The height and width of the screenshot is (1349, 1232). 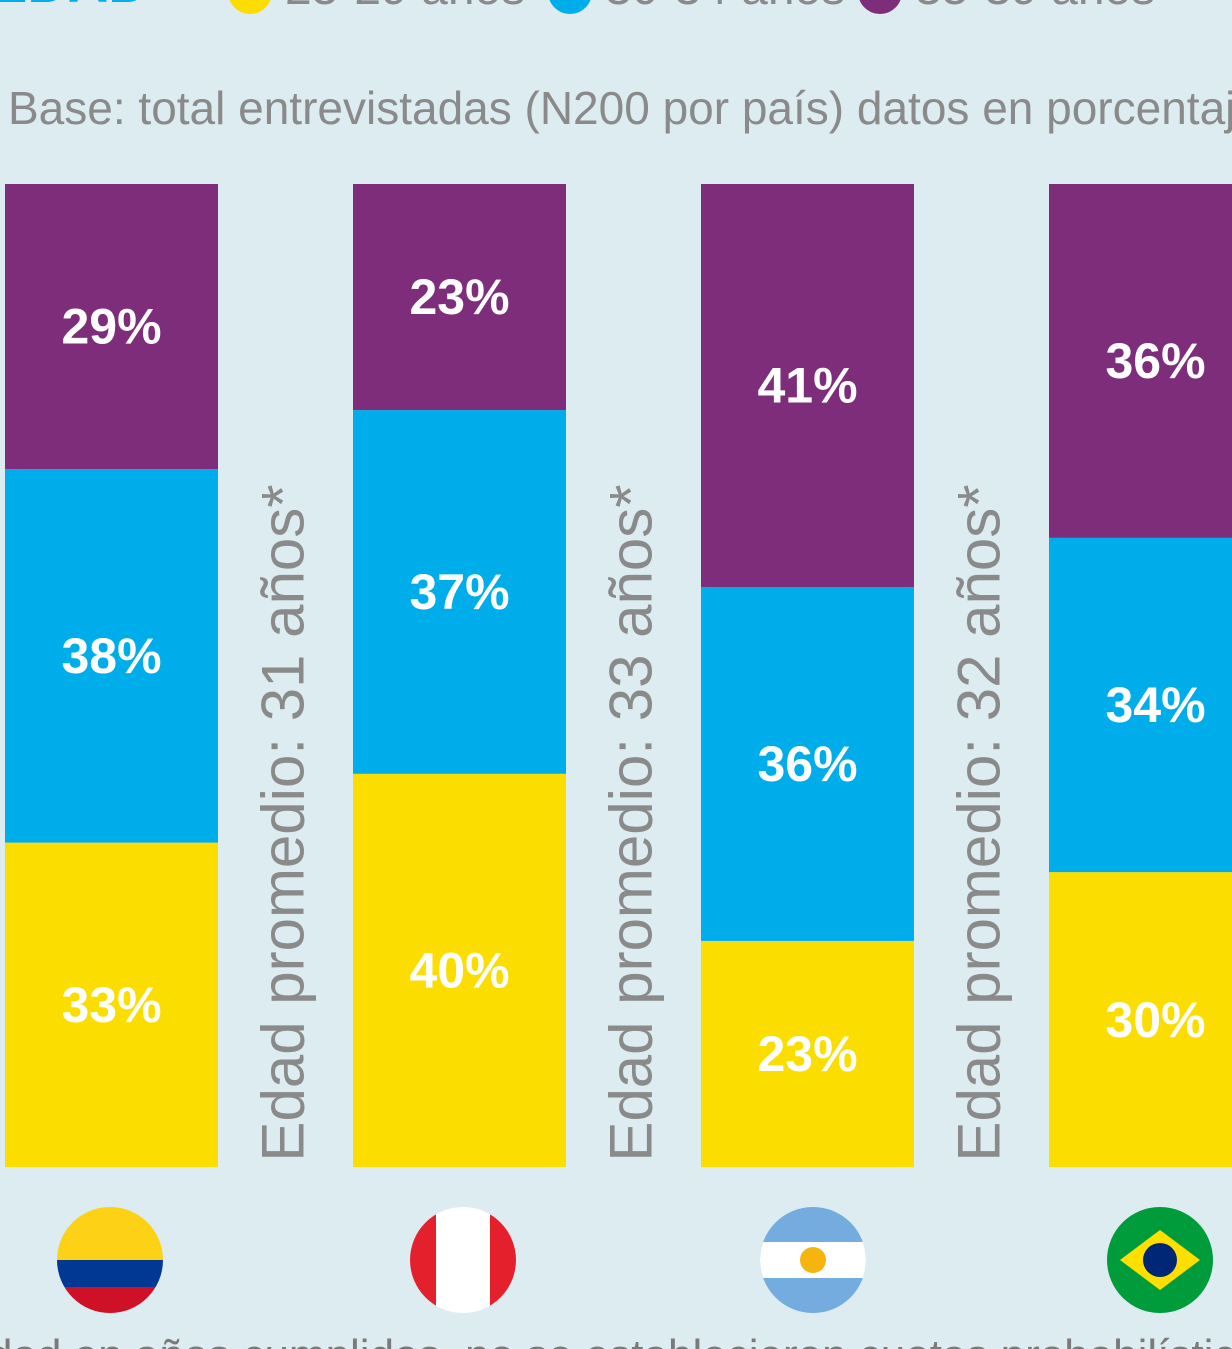 What do you see at coordinates (630, 822) in the screenshot?
I see `average-age-note: Edad promedio: 33 años*` at bounding box center [630, 822].